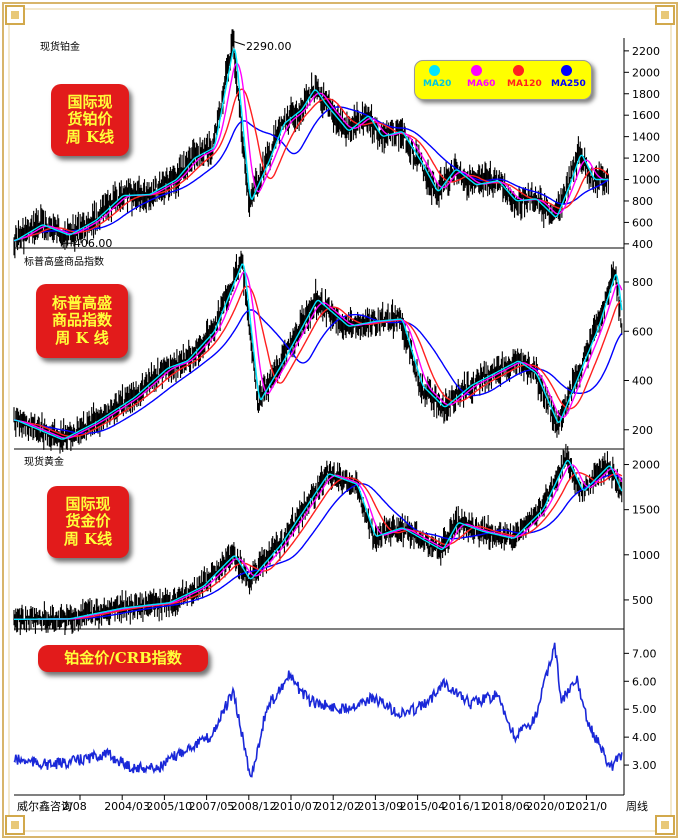 The height and width of the screenshot is (840, 680). What do you see at coordinates (465, 806) in the screenshot?
I see `x-tick-label: 2016/11` at bounding box center [465, 806].